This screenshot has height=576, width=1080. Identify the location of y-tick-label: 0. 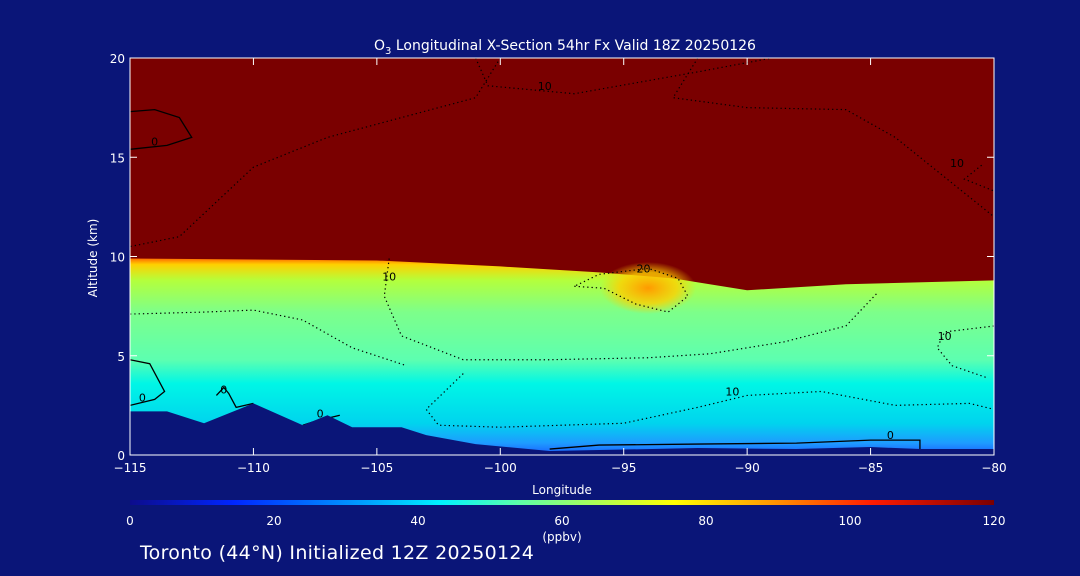
(121, 456).